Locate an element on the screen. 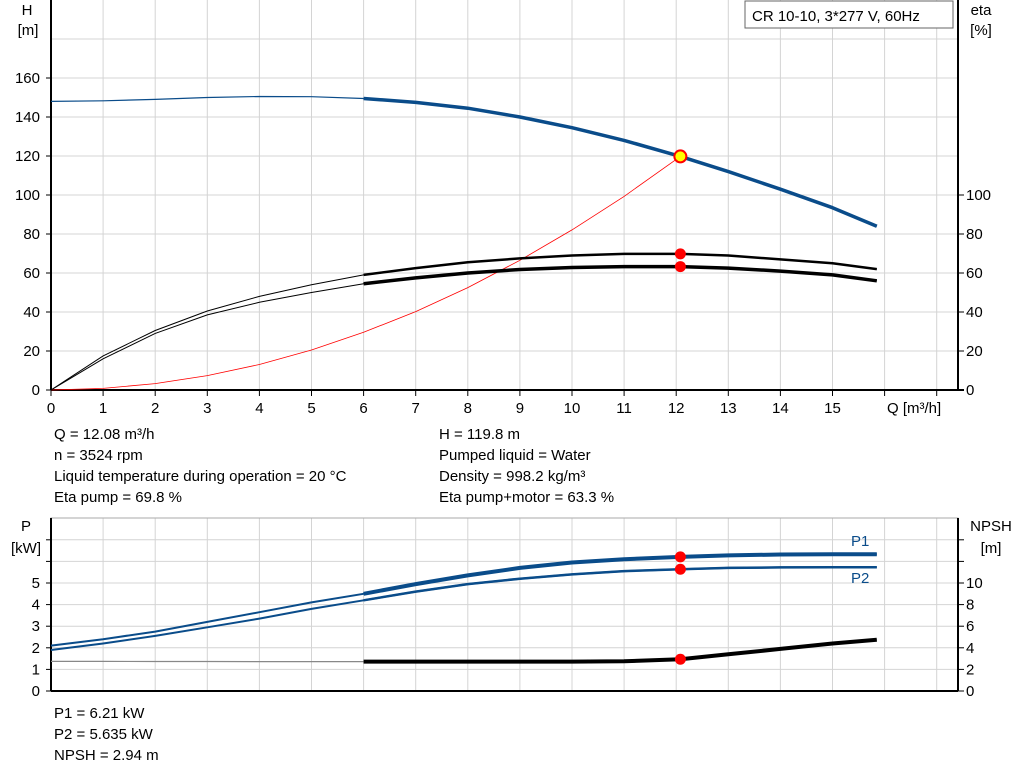 The image size is (1024, 781). q-tick-label: 2 is located at coordinates (155, 408).